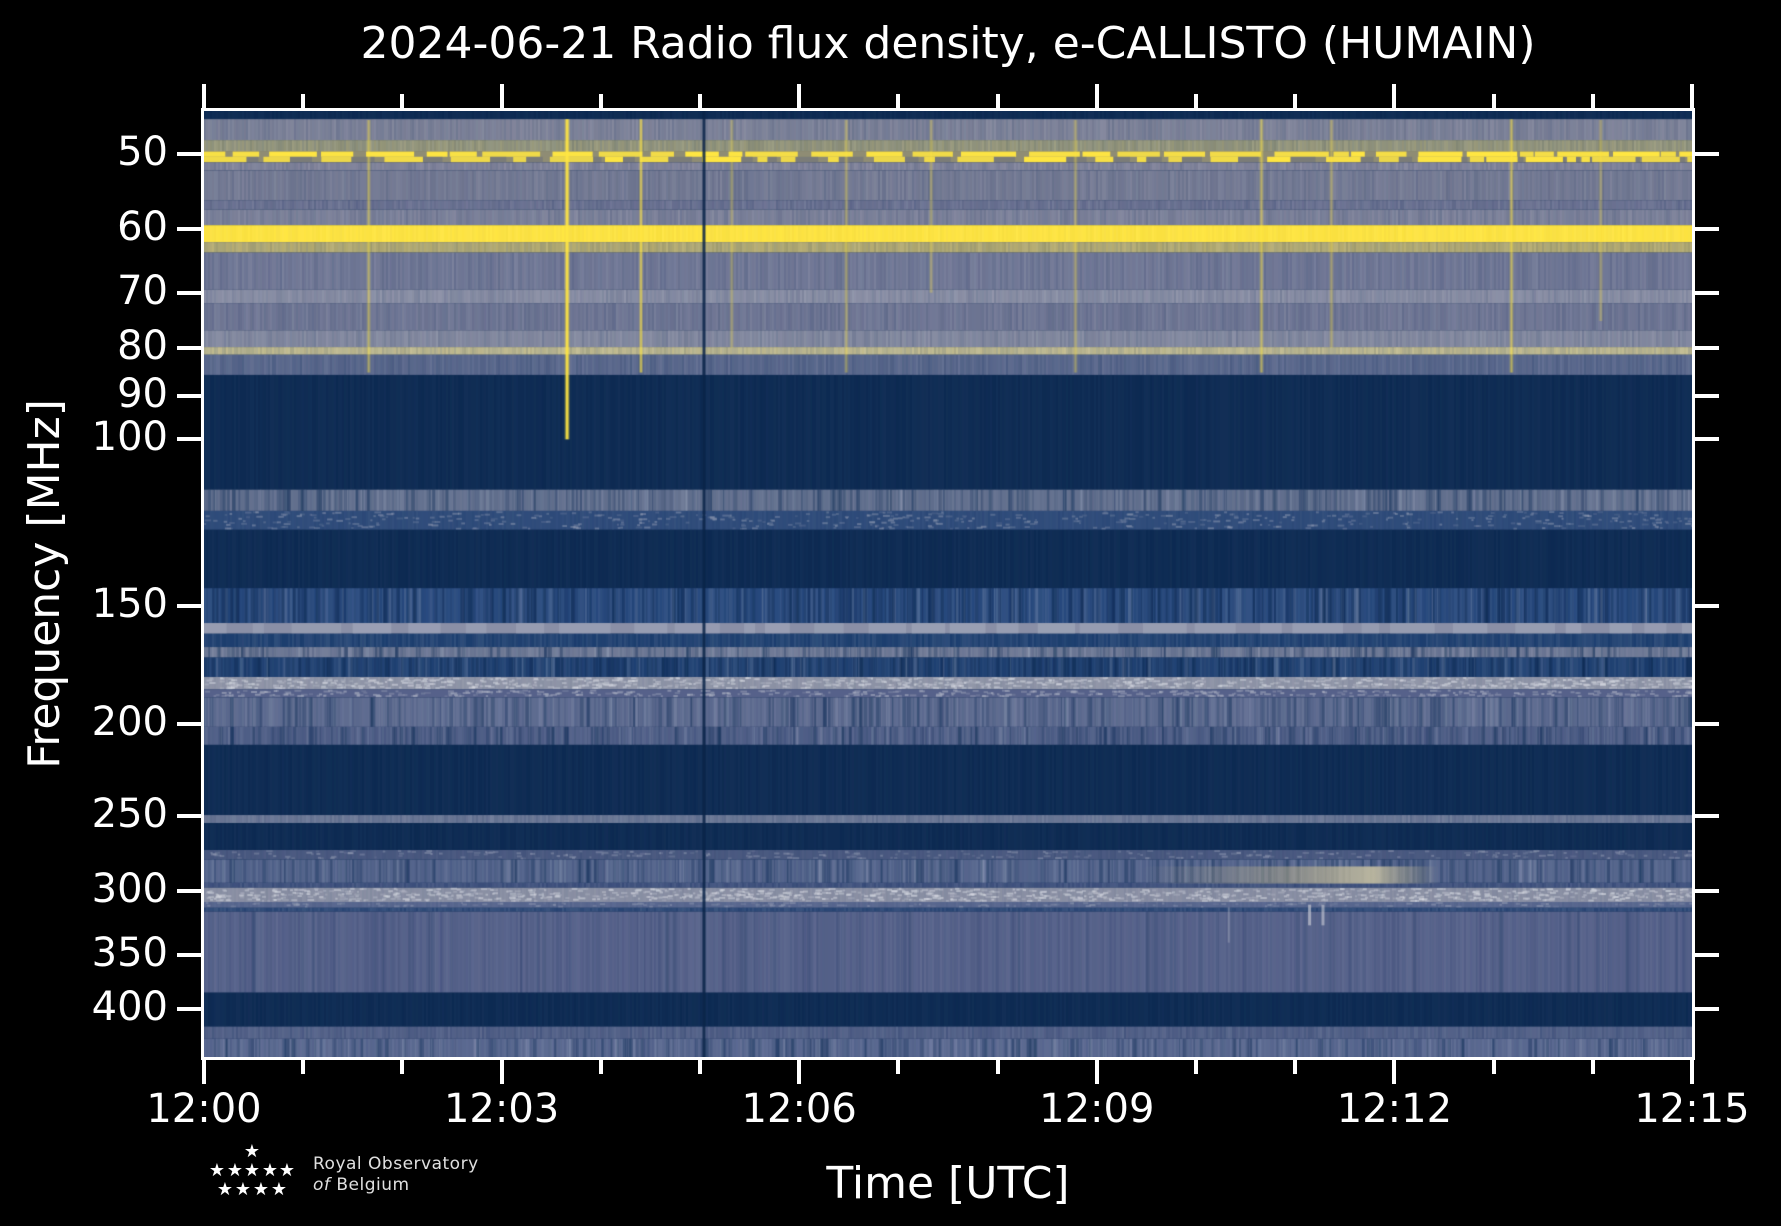 The width and height of the screenshot is (1781, 1226). What do you see at coordinates (142, 152) in the screenshot?
I see `y-tick-label: 50` at bounding box center [142, 152].